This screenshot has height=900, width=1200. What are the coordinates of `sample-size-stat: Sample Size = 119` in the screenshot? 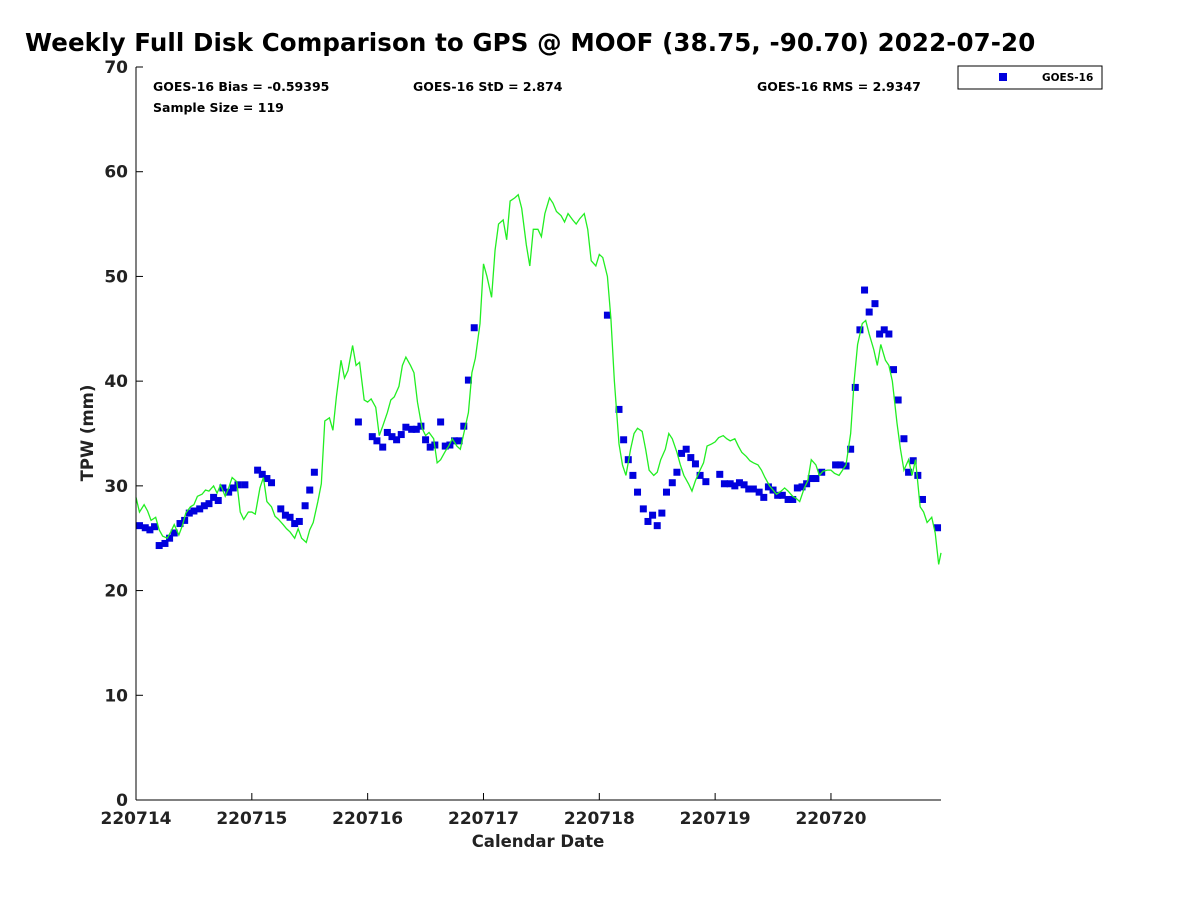 It's located at (218, 107).